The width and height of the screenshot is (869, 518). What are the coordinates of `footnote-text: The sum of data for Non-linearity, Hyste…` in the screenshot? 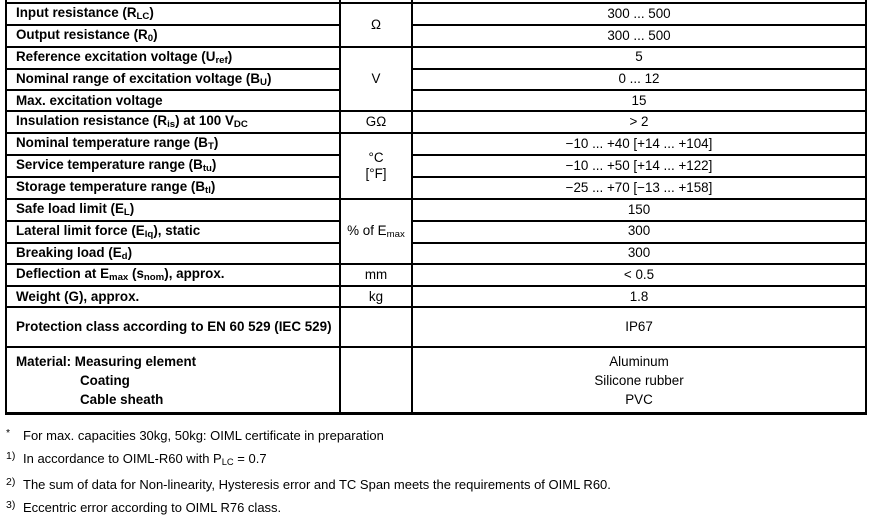 It's located at (317, 485).